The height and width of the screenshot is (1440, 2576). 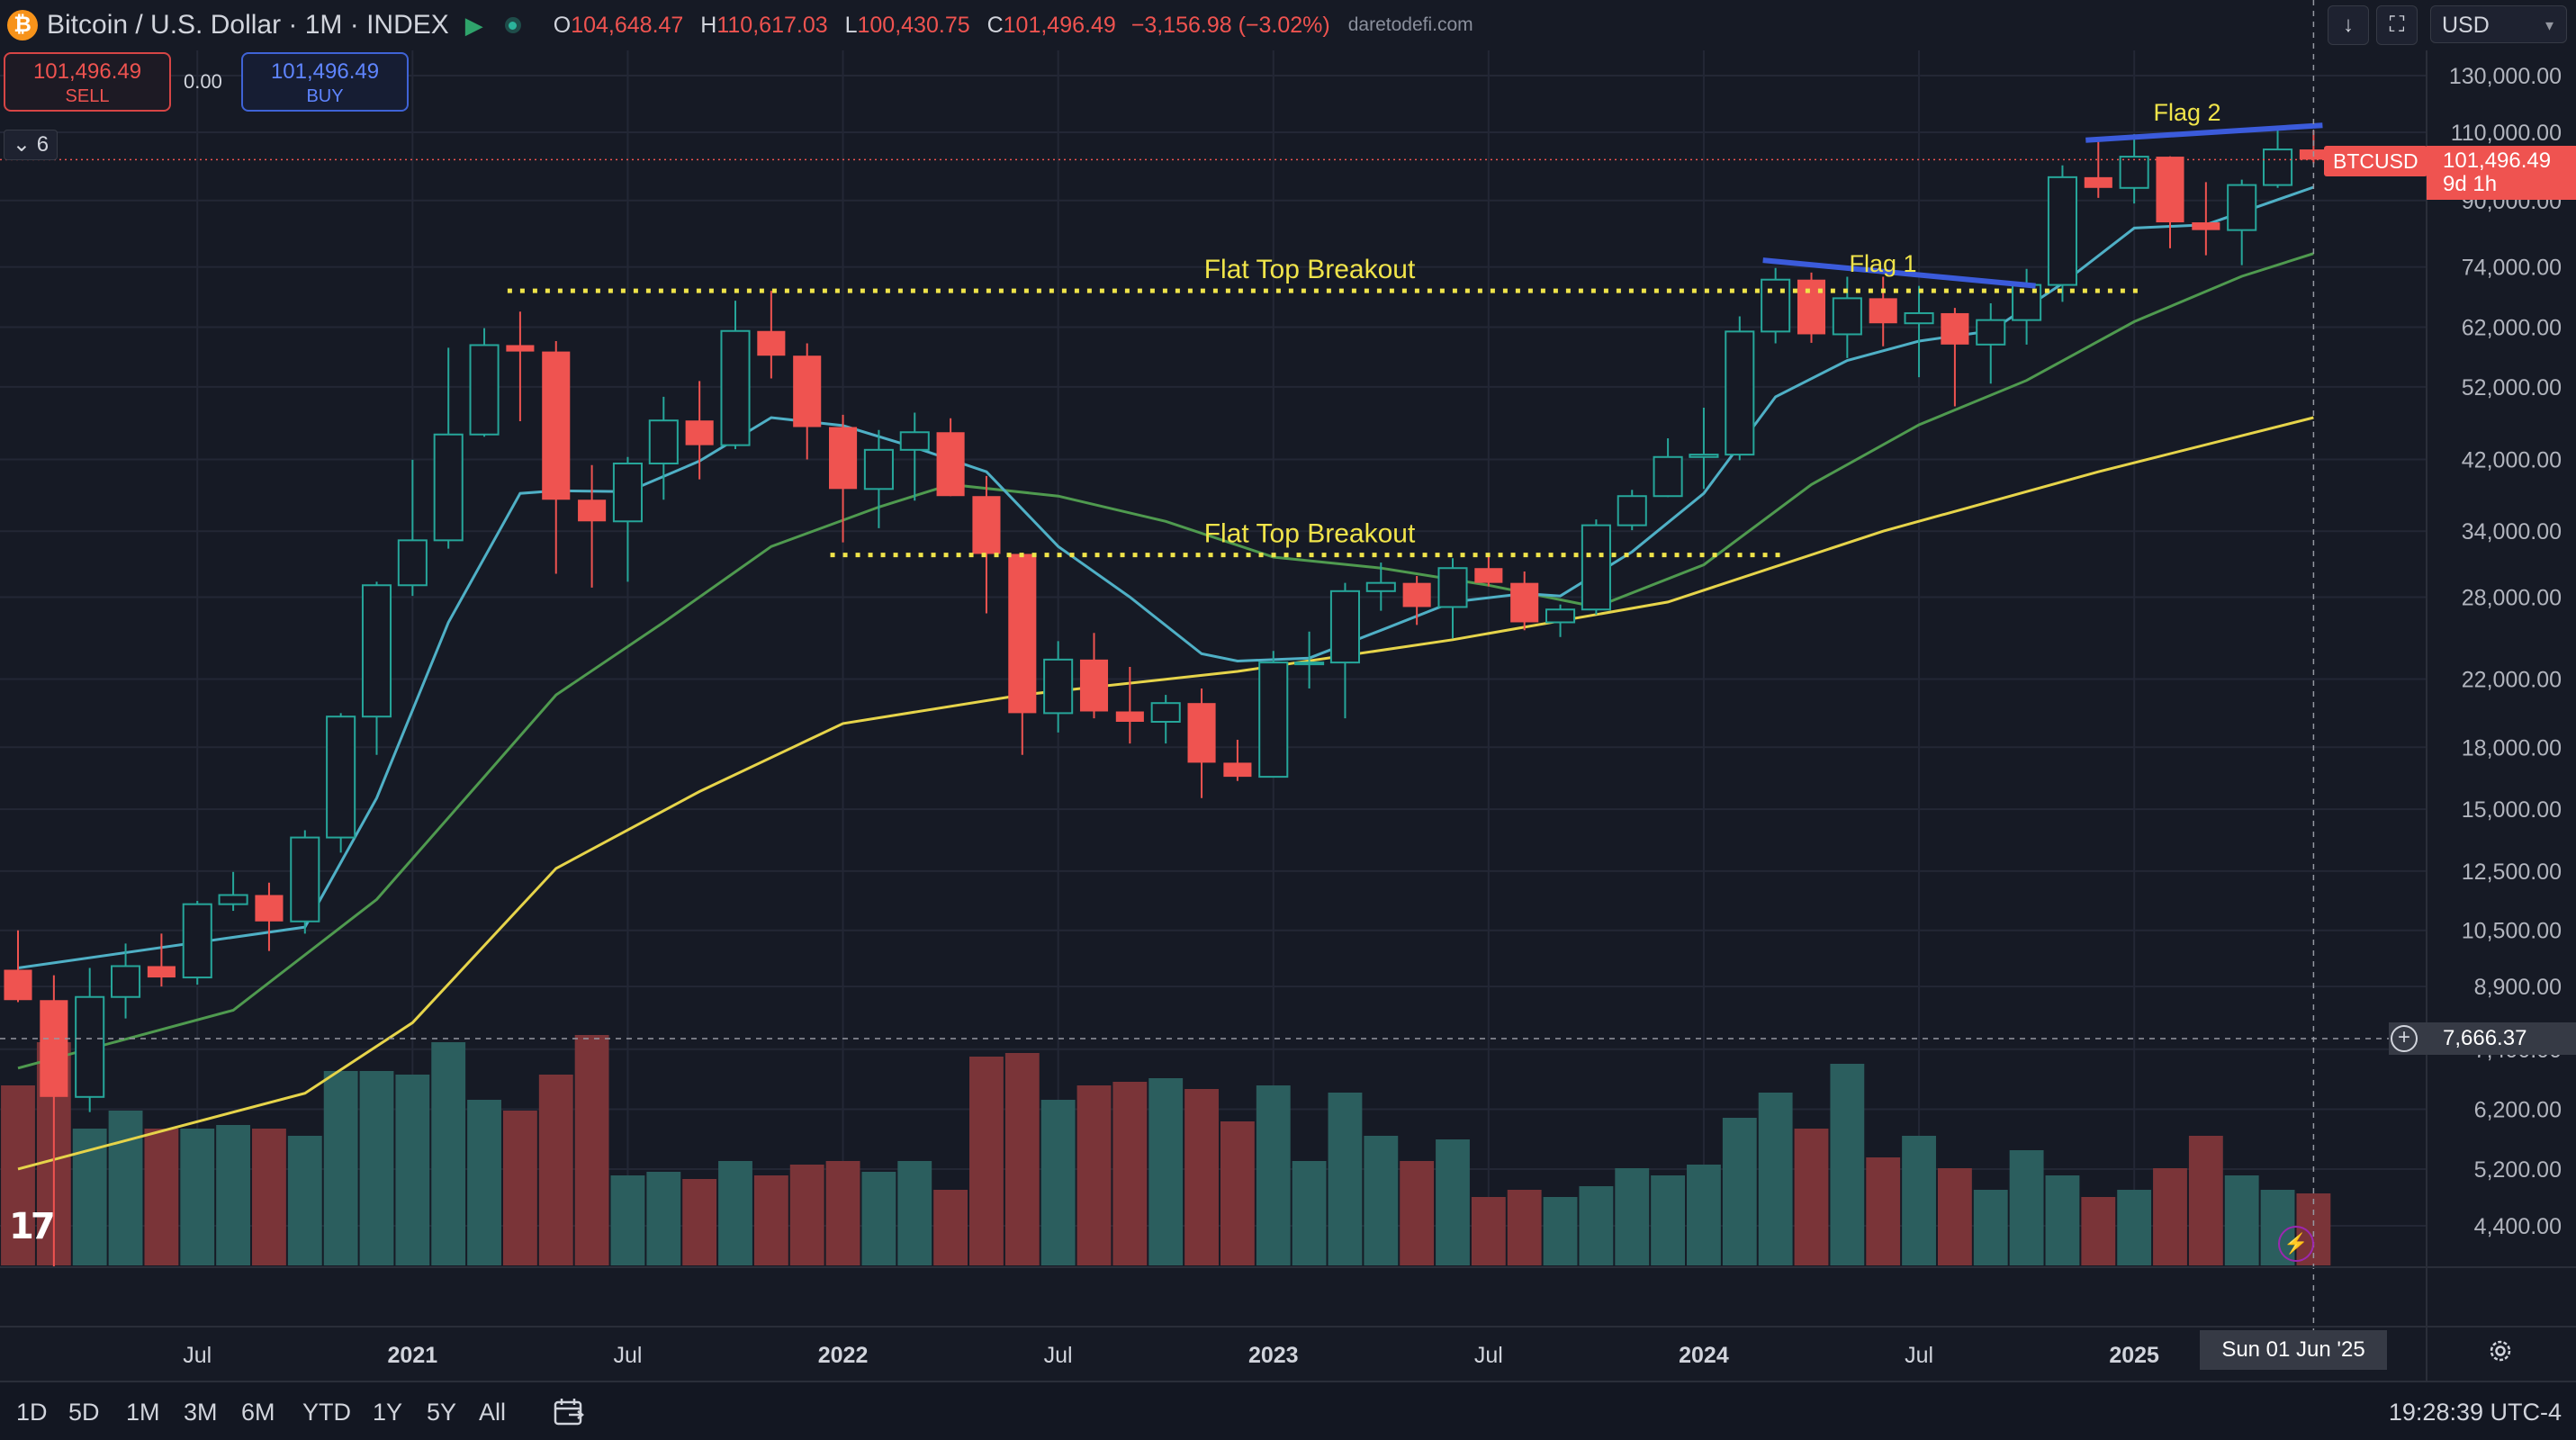 I want to click on low-value: 100,430.75, so click(x=913, y=25).